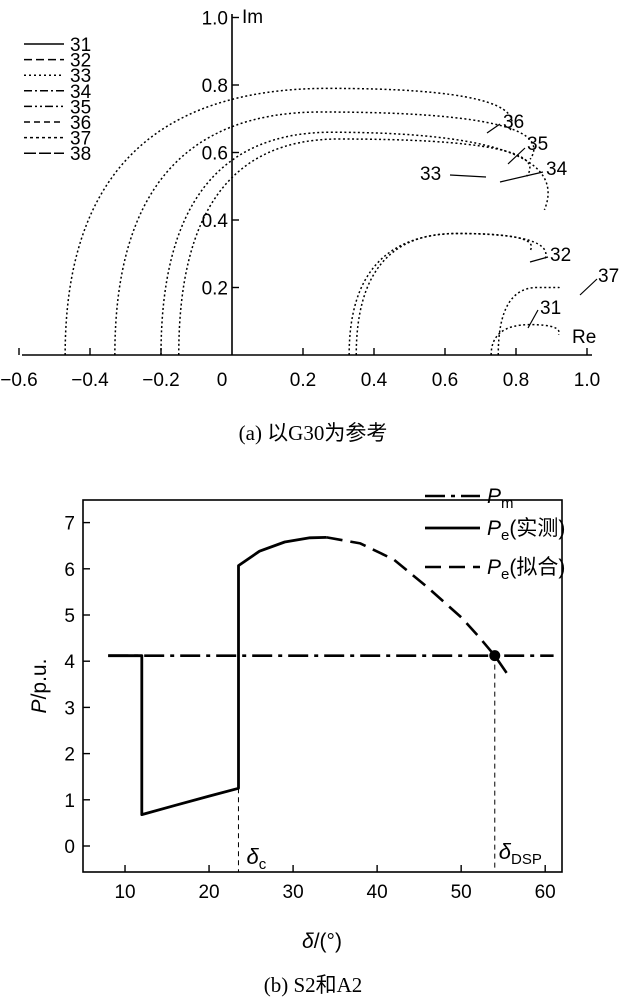 This screenshot has height=1000, width=626. I want to click on panel-b-legend-label: Pe(拟合), so click(526, 569).